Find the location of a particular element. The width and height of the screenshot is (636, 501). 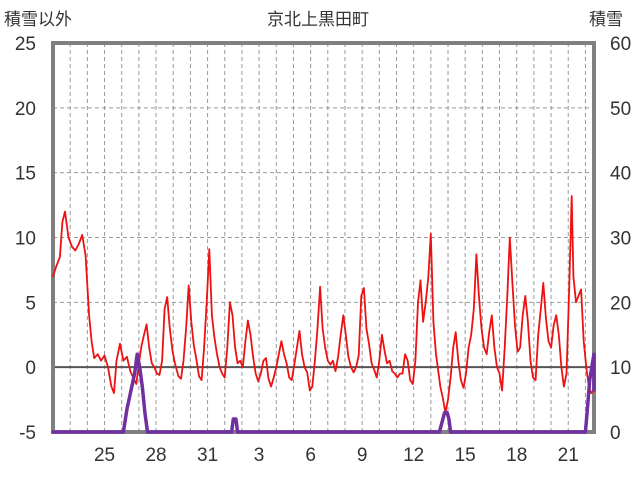

right-tick-label: 50 is located at coordinates (620, 109).